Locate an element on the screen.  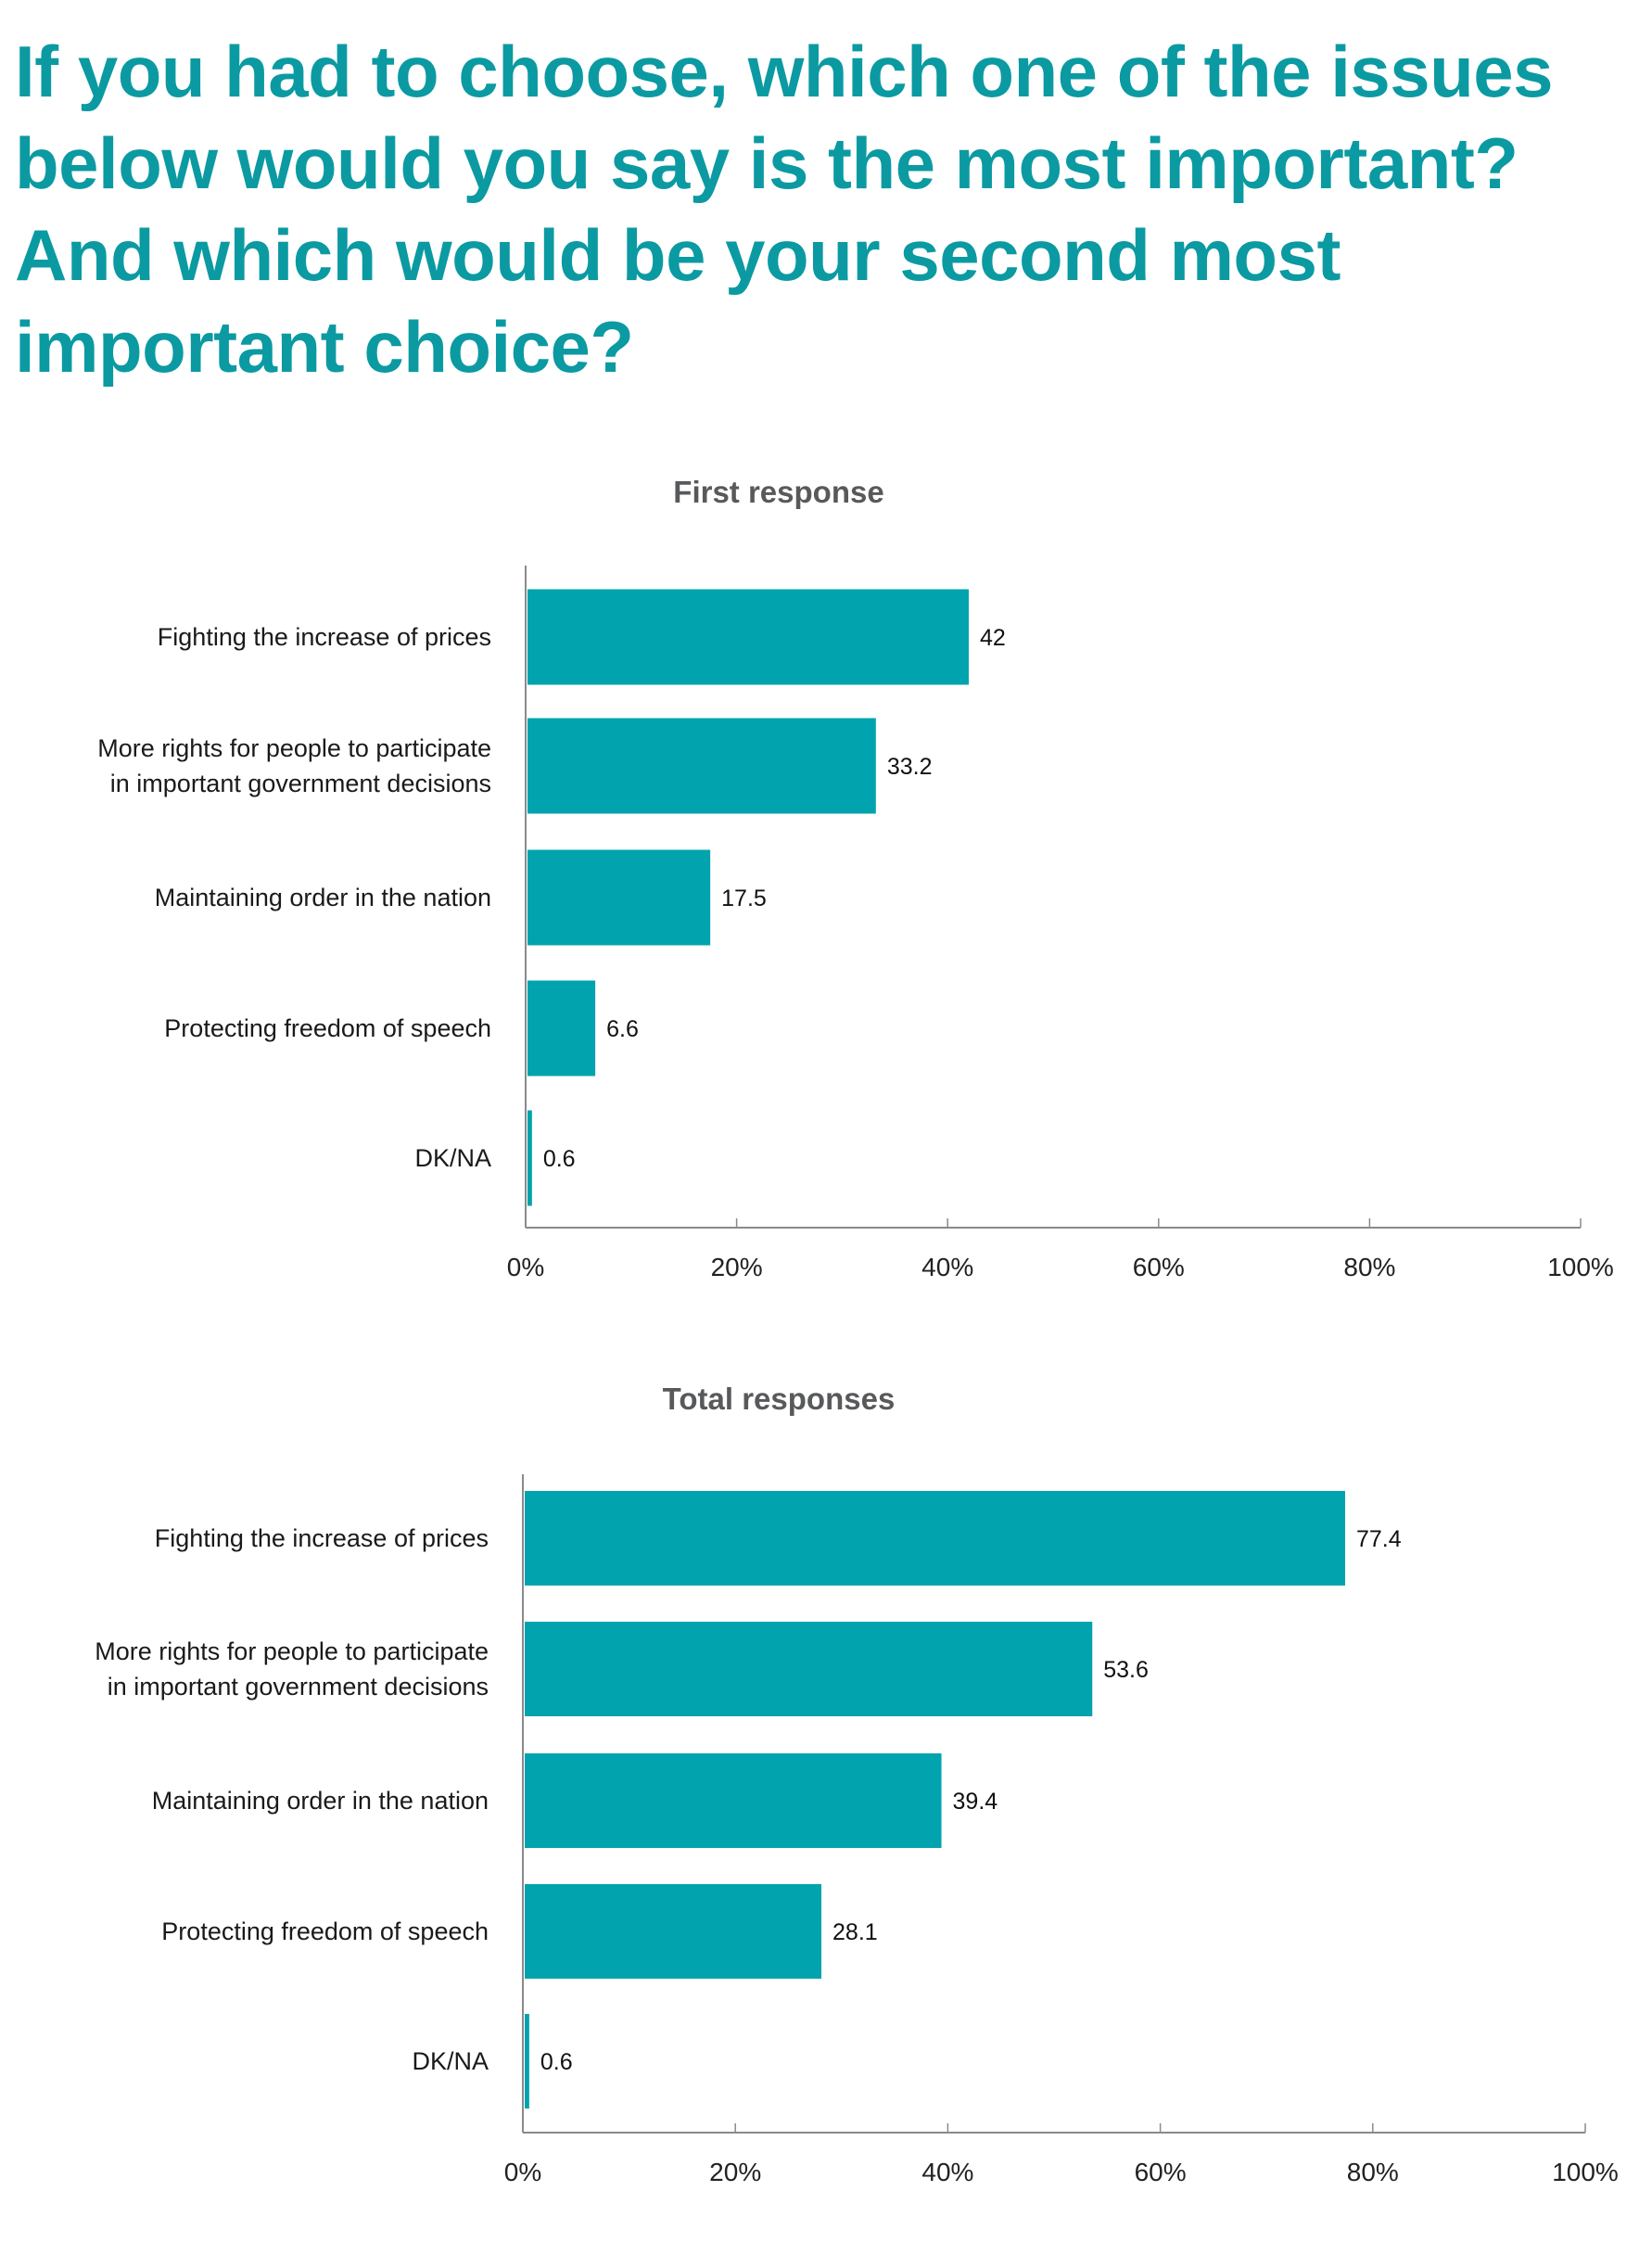
data-label: 42 is located at coordinates (993, 638).